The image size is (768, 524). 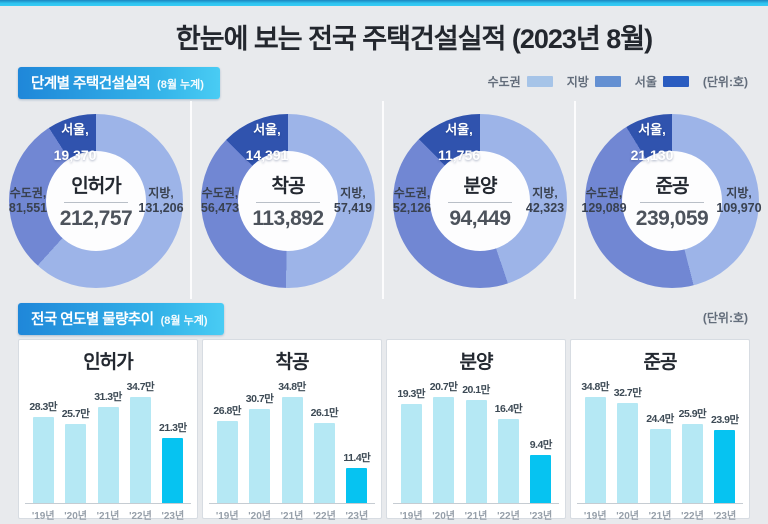 What do you see at coordinates (292, 387) in the screenshot?
I see `bar-value-label: 34.8만` at bounding box center [292, 387].